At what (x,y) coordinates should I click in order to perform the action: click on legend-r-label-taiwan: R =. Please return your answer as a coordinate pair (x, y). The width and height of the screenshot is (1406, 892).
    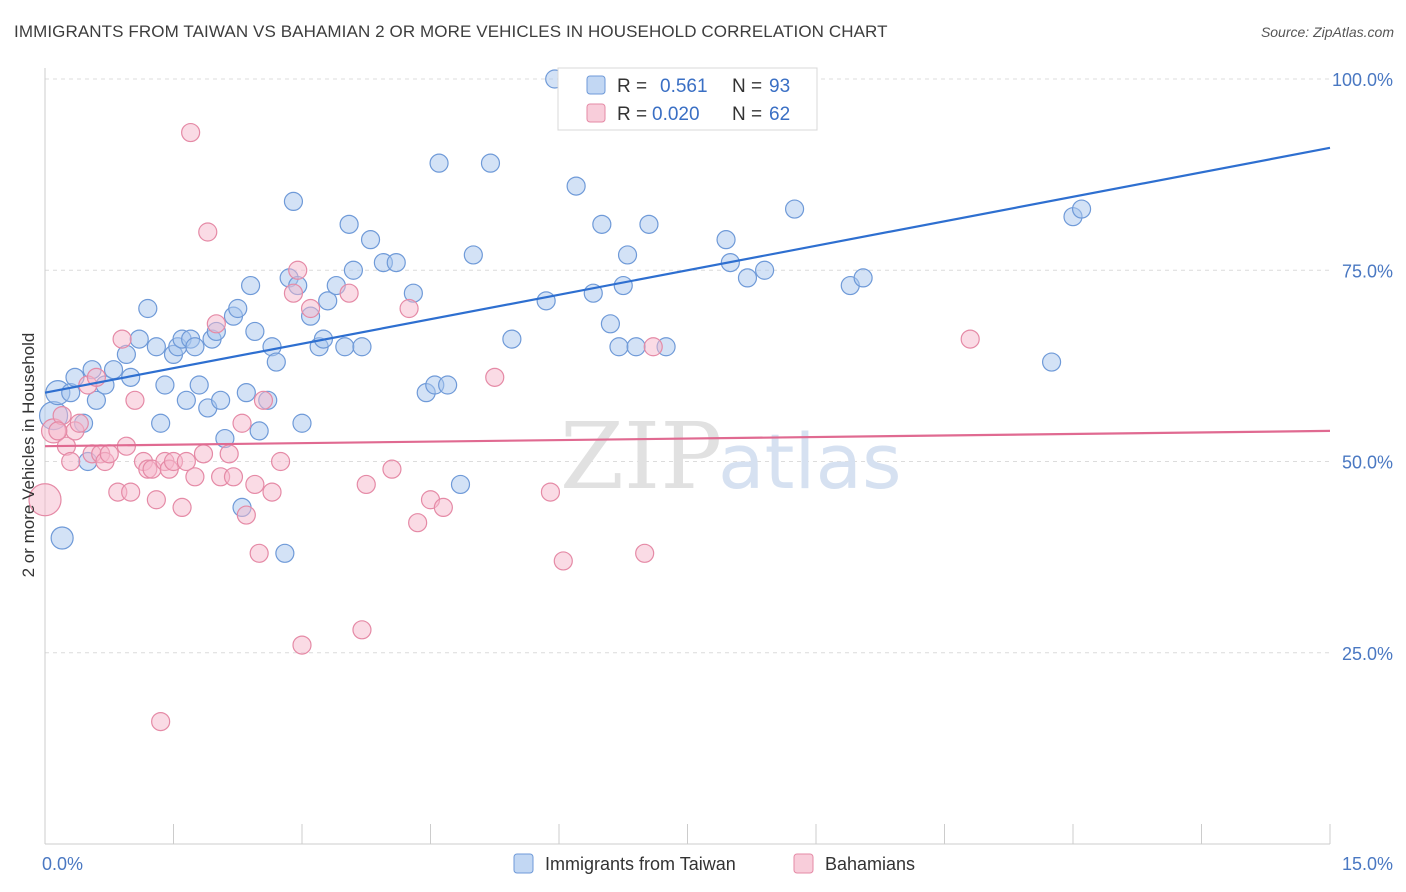
    Looking at the image, I should click on (632, 86).